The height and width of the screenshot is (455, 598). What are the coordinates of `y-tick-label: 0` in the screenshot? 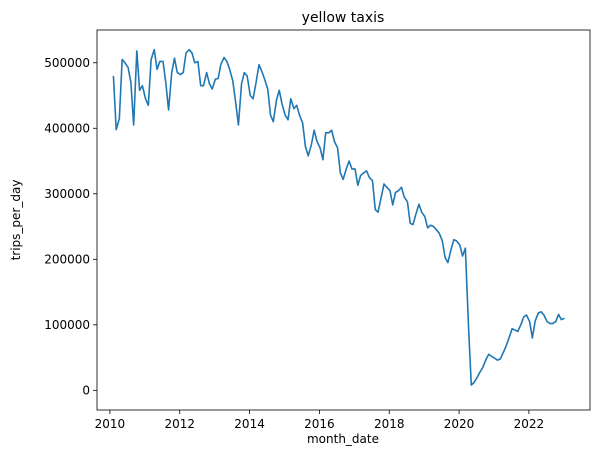 It's located at (86, 390).